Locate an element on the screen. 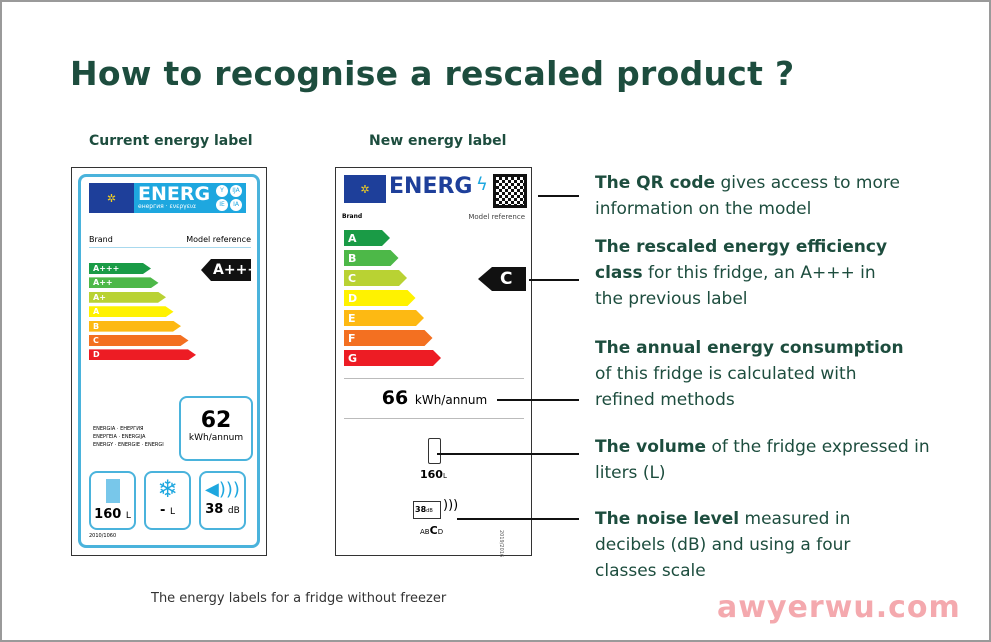 The image size is (991, 642). qr-code is located at coordinates (510, 191).